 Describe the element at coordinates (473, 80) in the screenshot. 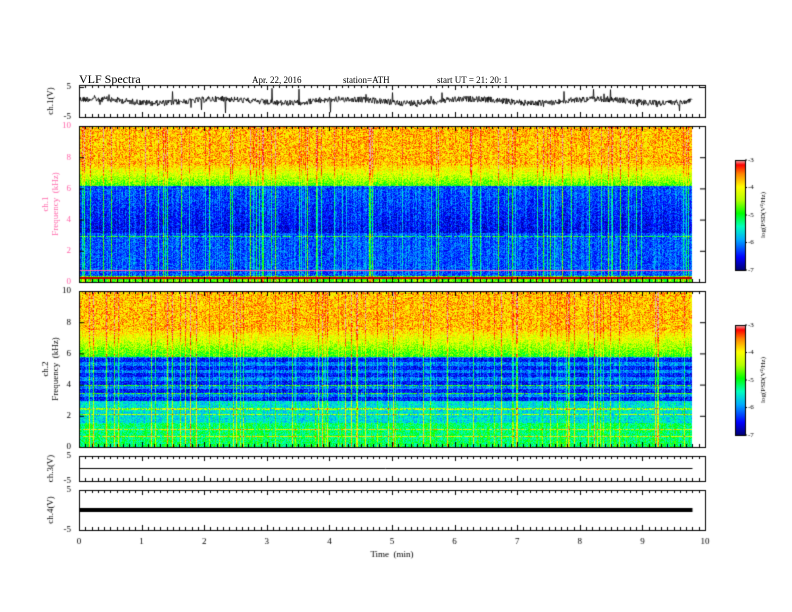

I see `start-time-label: start UT = 21: 20: 1` at that location.